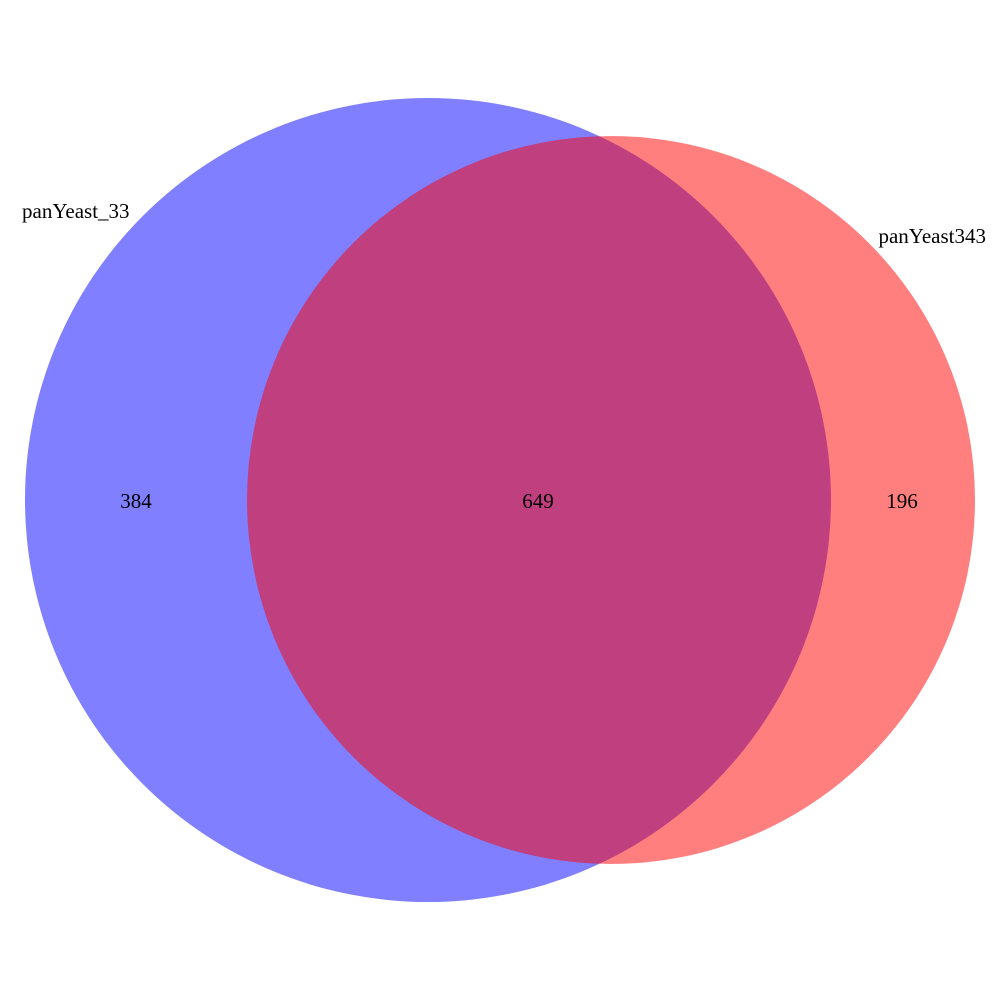 This screenshot has height=1000, width=1000. Describe the element at coordinates (136, 501) in the screenshot. I see `count-only-a: 384` at that location.